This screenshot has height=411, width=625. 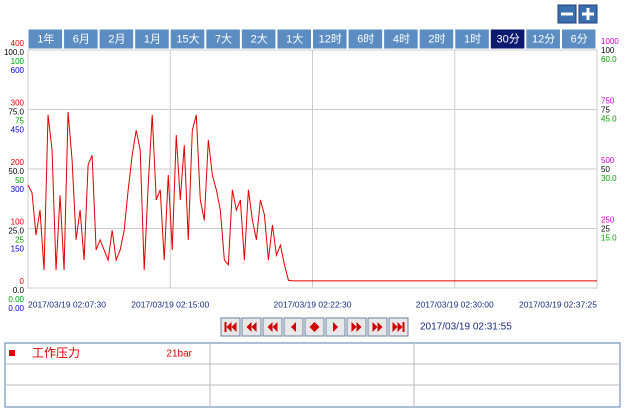 I want to click on tab-label: 6月, so click(x=81, y=39).